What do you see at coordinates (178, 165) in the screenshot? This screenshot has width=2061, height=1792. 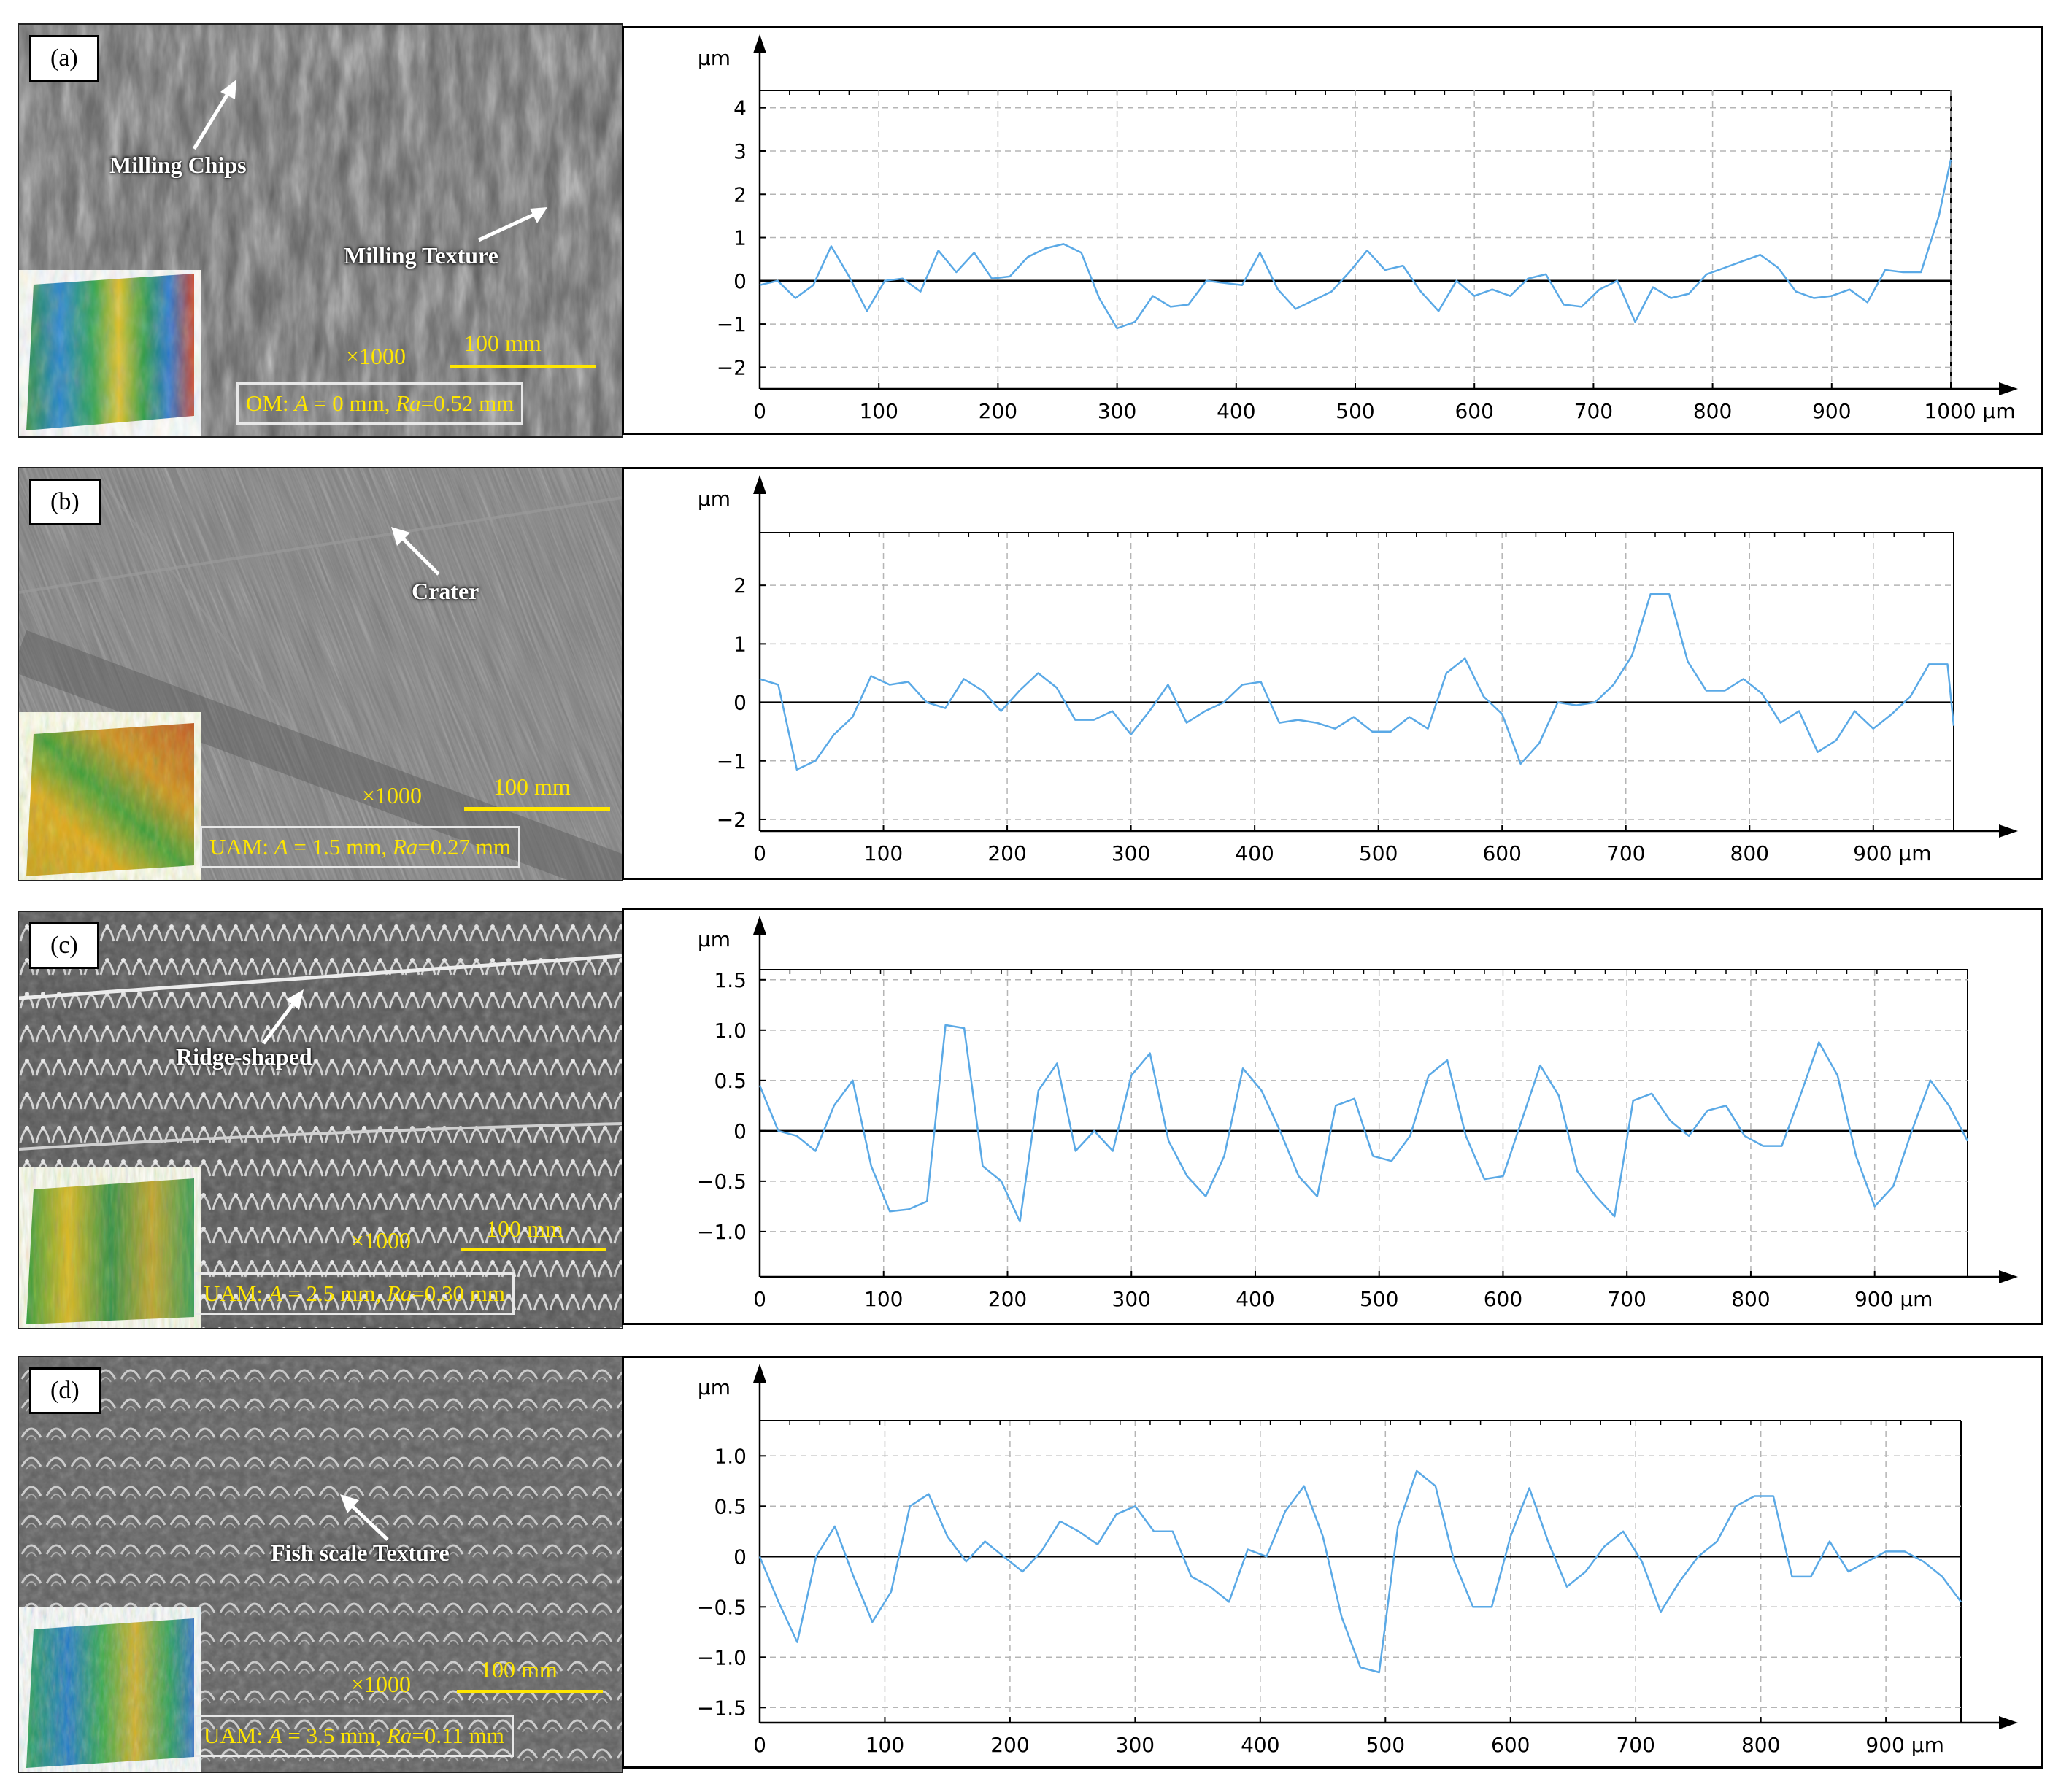 I see `annotation-milling-chips: Milling Chips` at bounding box center [178, 165].